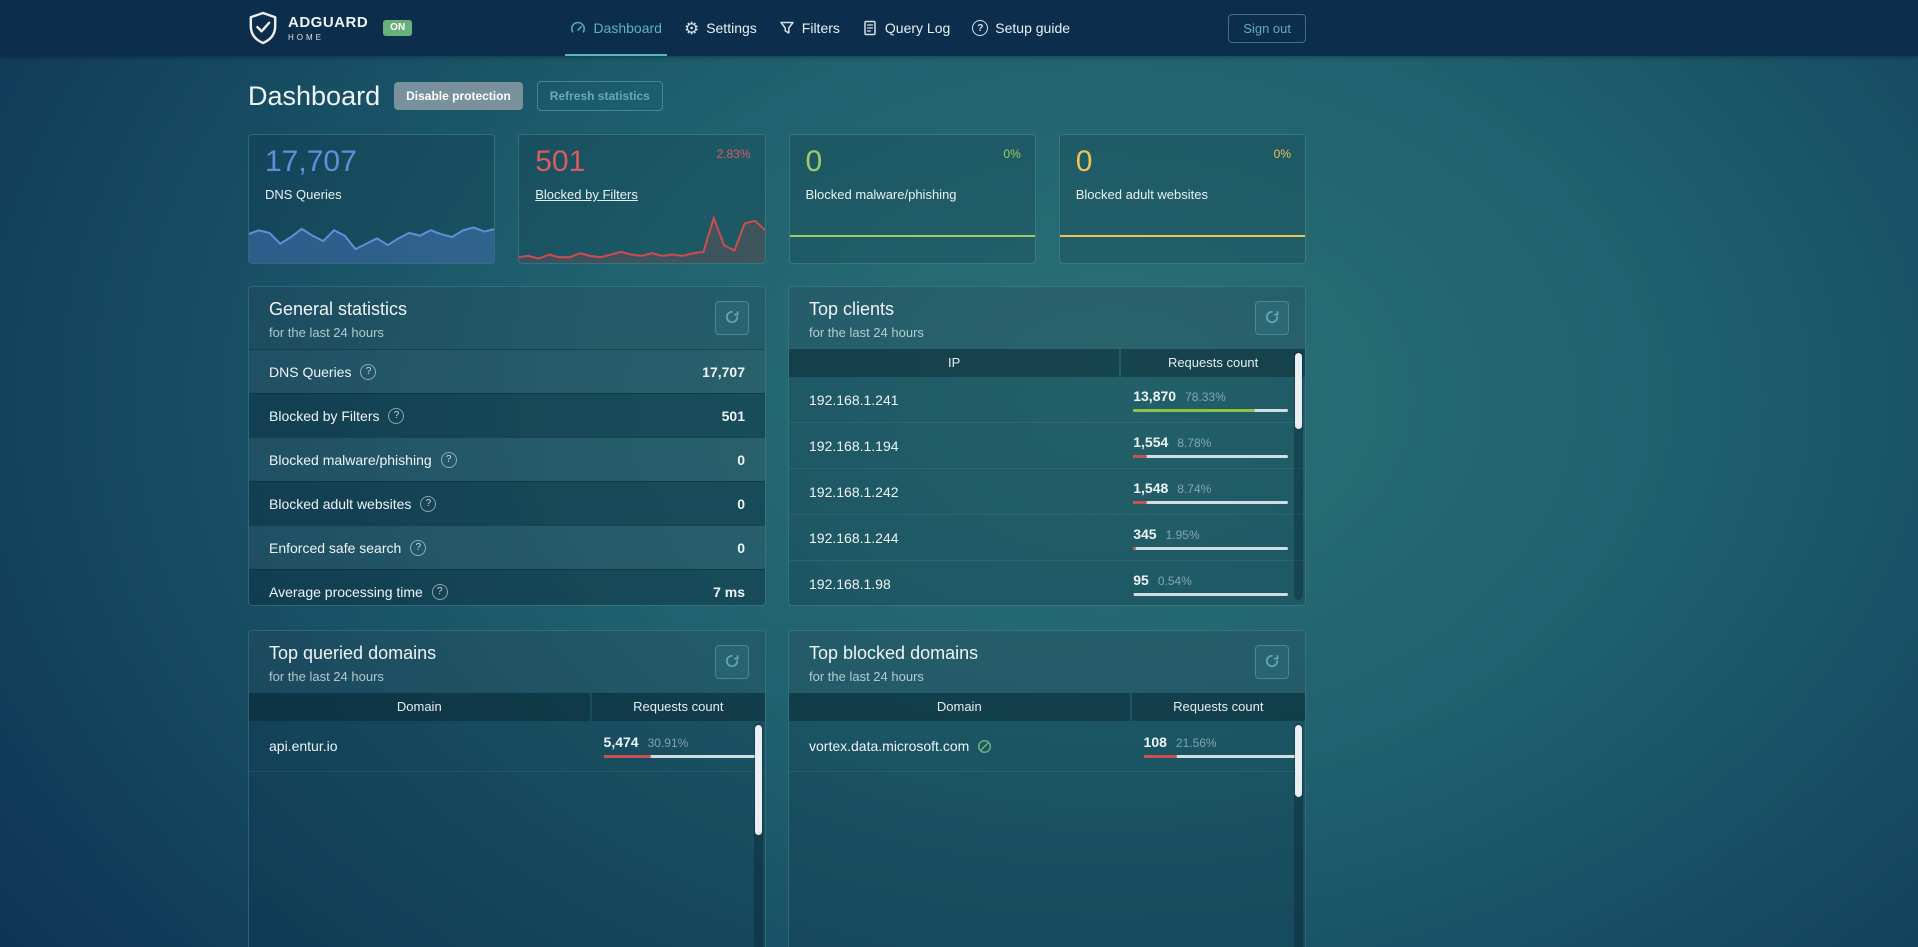 This screenshot has height=947, width=1918. I want to click on blocked-filters-percent: 2.83%, so click(733, 154).